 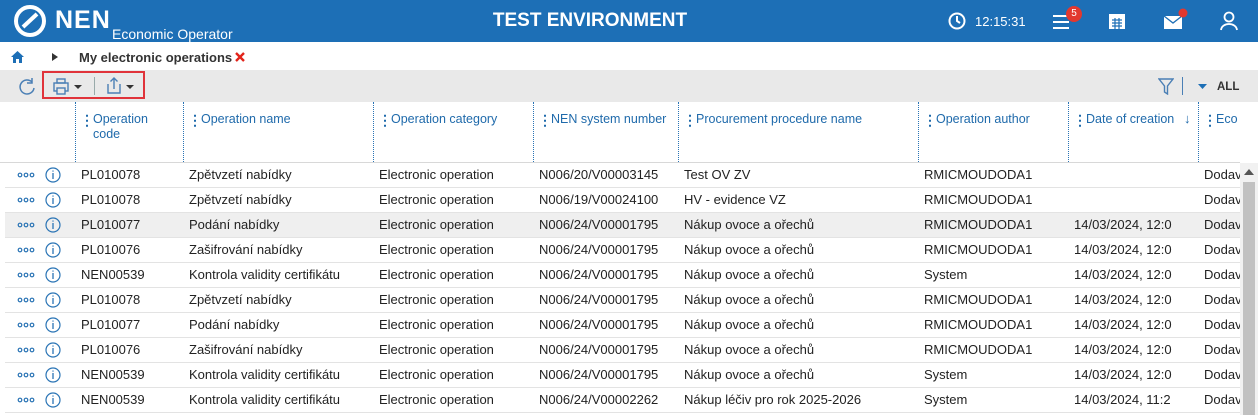 What do you see at coordinates (240, 57) in the screenshot?
I see `close-tab-icon` at bounding box center [240, 57].